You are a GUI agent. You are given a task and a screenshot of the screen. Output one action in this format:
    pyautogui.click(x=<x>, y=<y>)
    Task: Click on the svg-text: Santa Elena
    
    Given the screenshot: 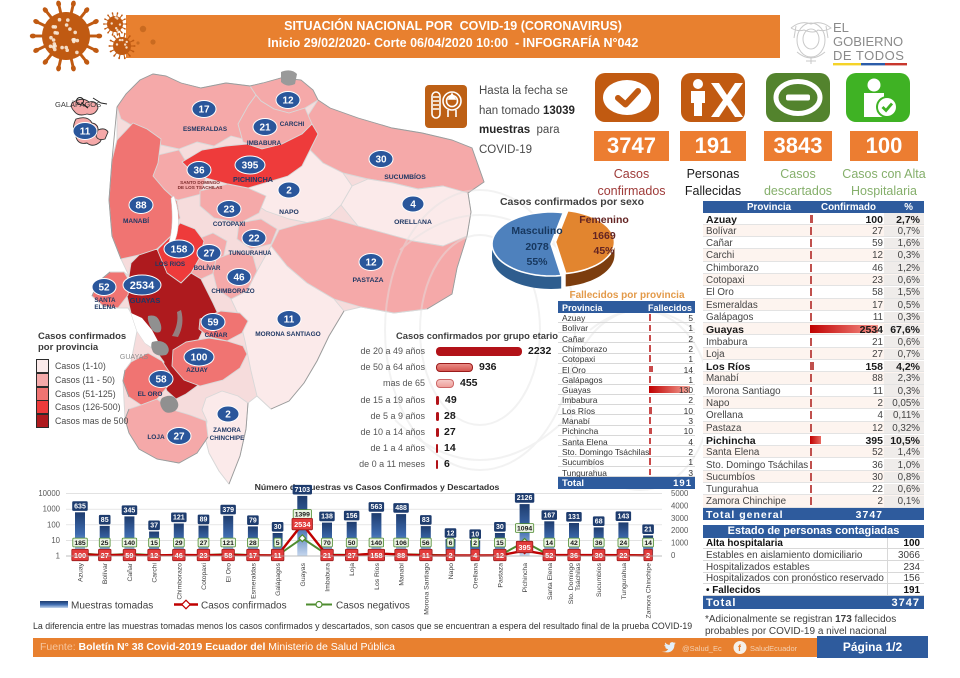 What is the action you would take?
    pyautogui.click(x=550, y=581)
    